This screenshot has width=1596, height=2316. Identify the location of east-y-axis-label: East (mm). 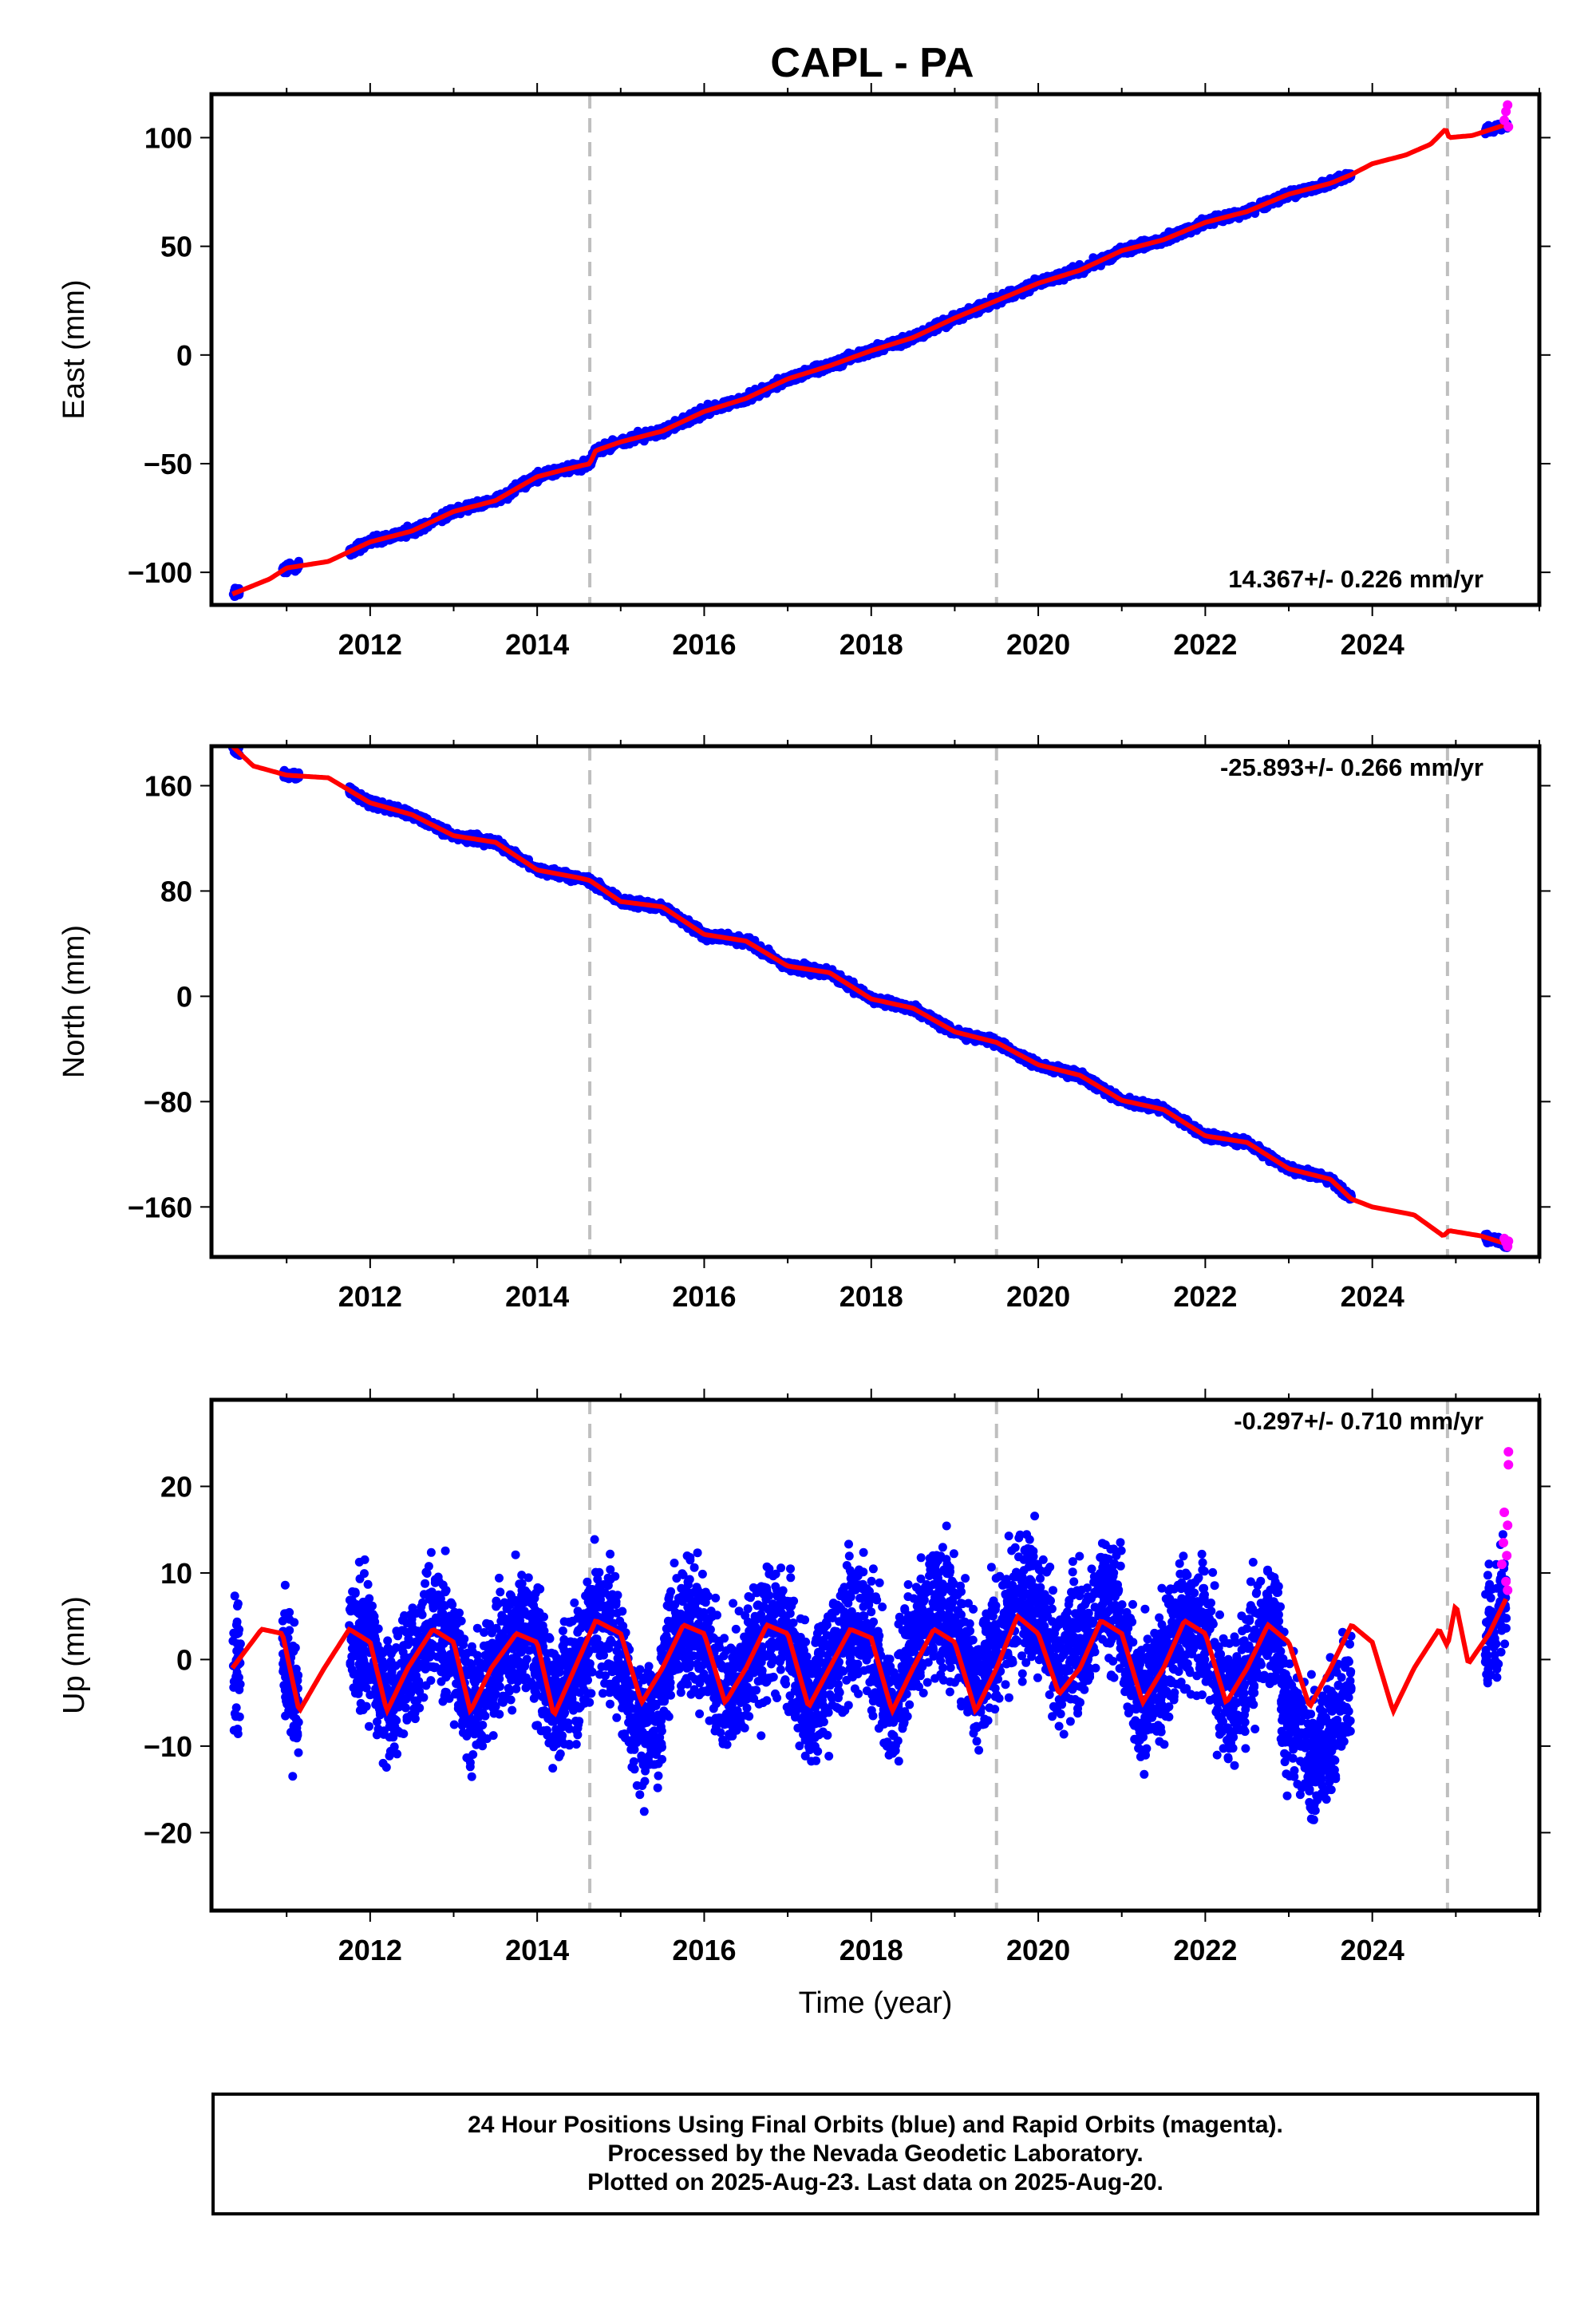
(74, 349).